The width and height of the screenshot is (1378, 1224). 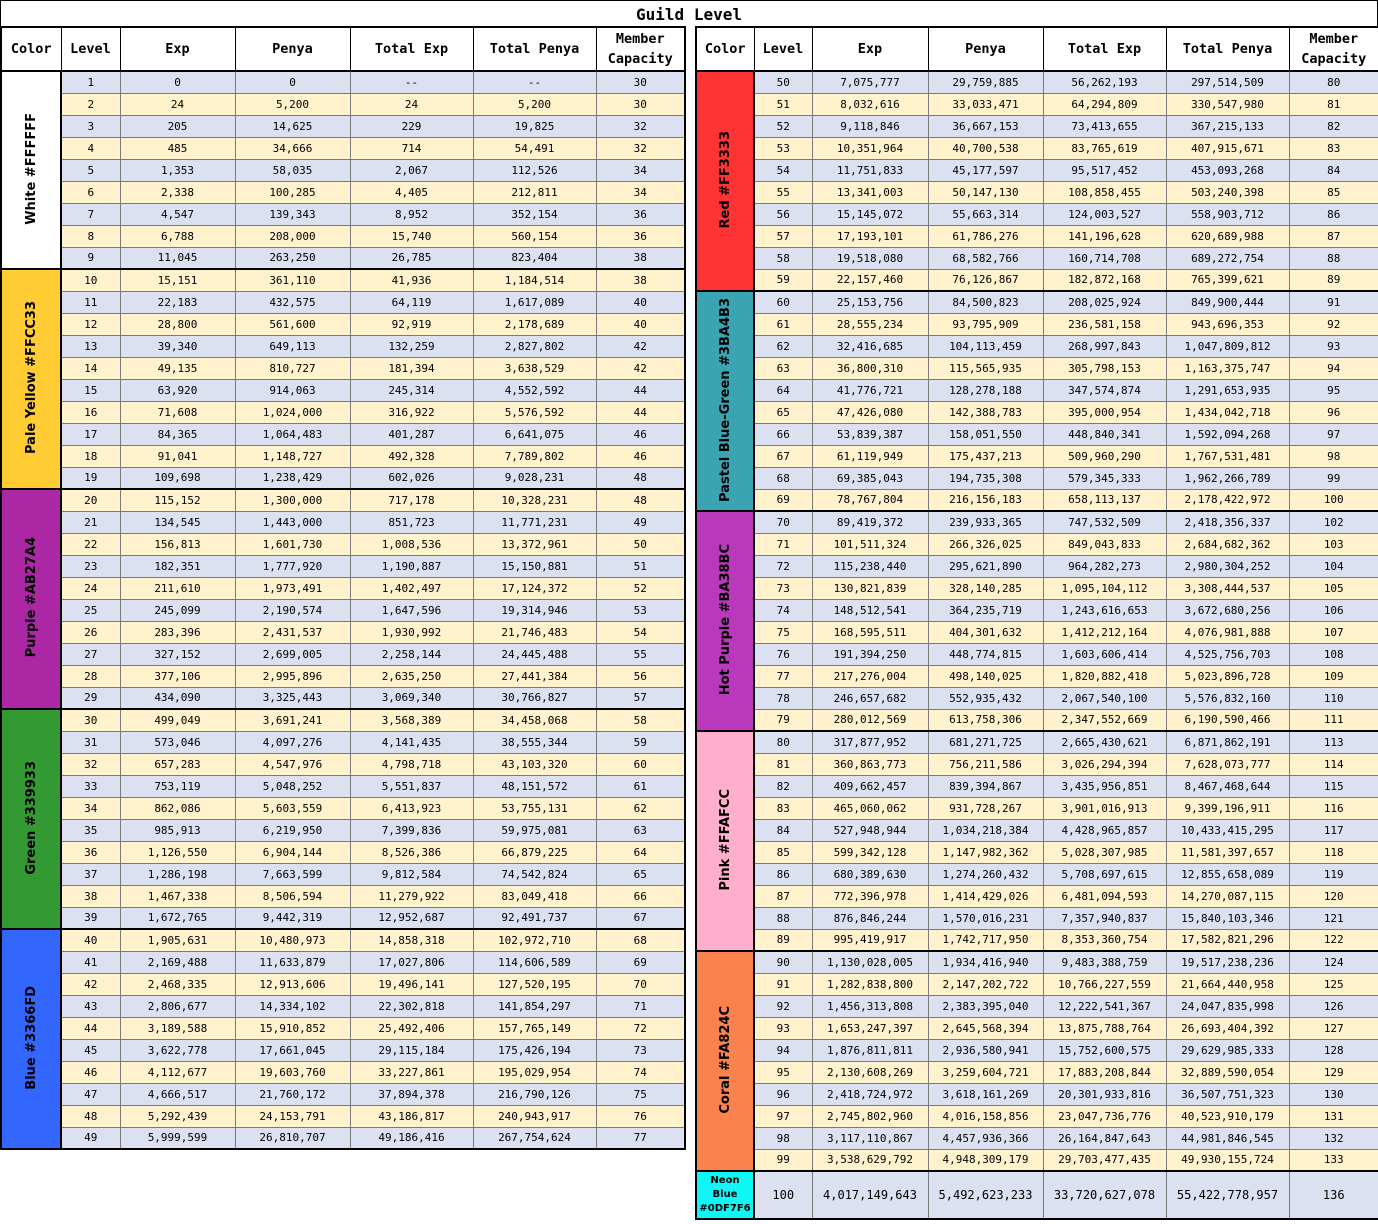 I want to click on member-capacity-cell: 116, so click(x=1333, y=808).